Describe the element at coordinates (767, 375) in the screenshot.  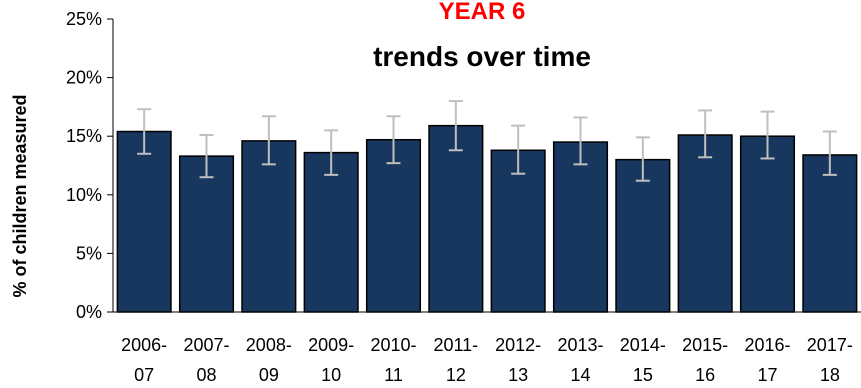
I see `x-tick-label-line2: 17` at that location.